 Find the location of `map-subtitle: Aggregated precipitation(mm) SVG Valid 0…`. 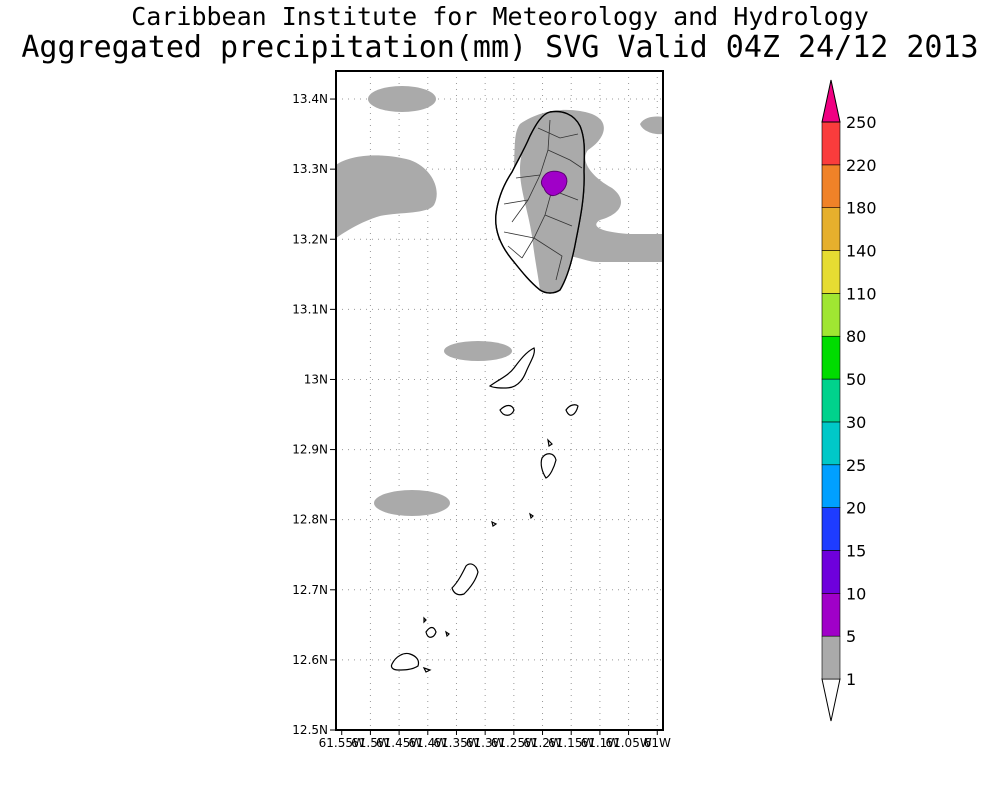

map-subtitle: Aggregated precipitation(mm) SVG Valid 0… is located at coordinates (500, 47).